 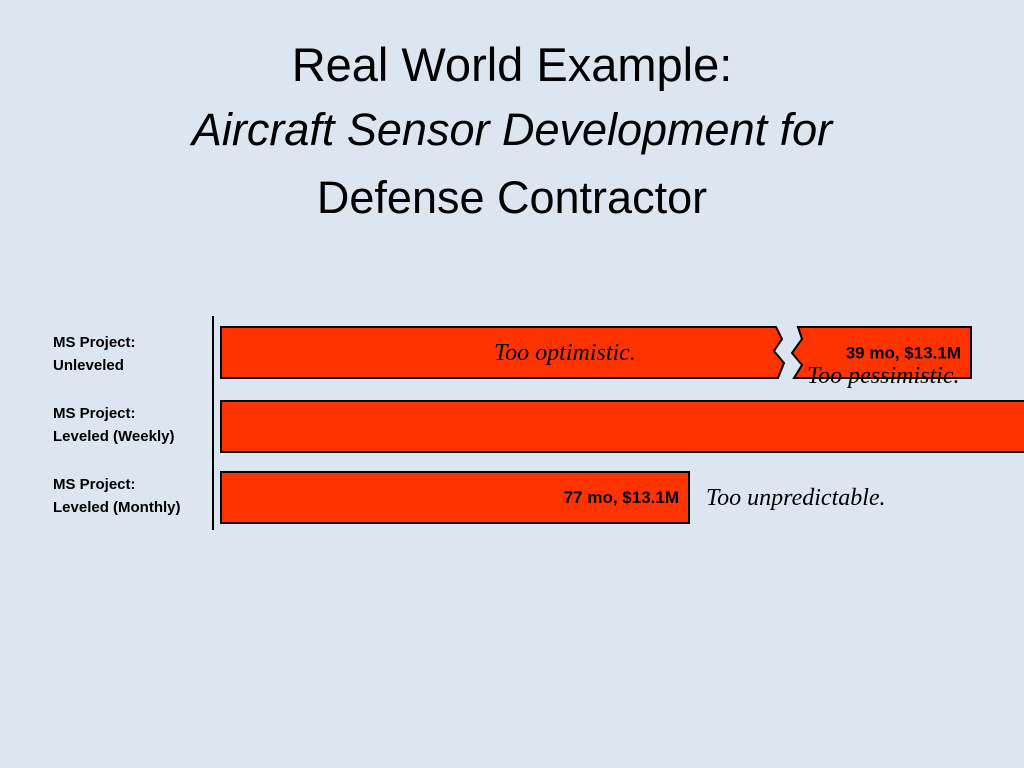 I want to click on data-label-leveled-weekly: 39 mo, $13.1M, so click(x=903, y=353).